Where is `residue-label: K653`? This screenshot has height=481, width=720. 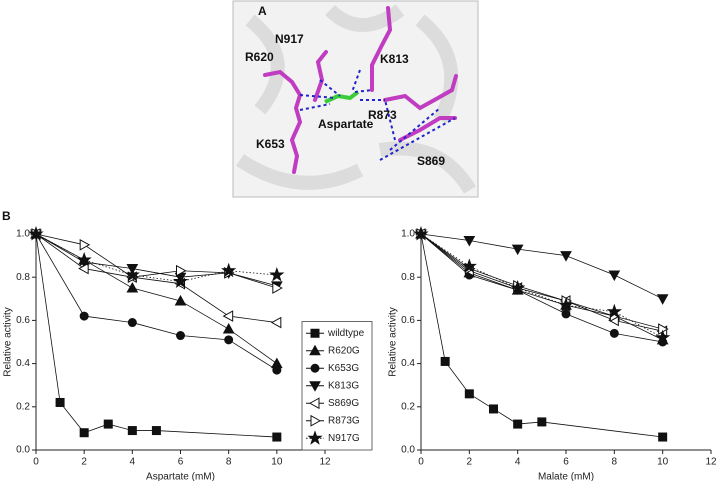
residue-label: K653 is located at coordinates (270, 144).